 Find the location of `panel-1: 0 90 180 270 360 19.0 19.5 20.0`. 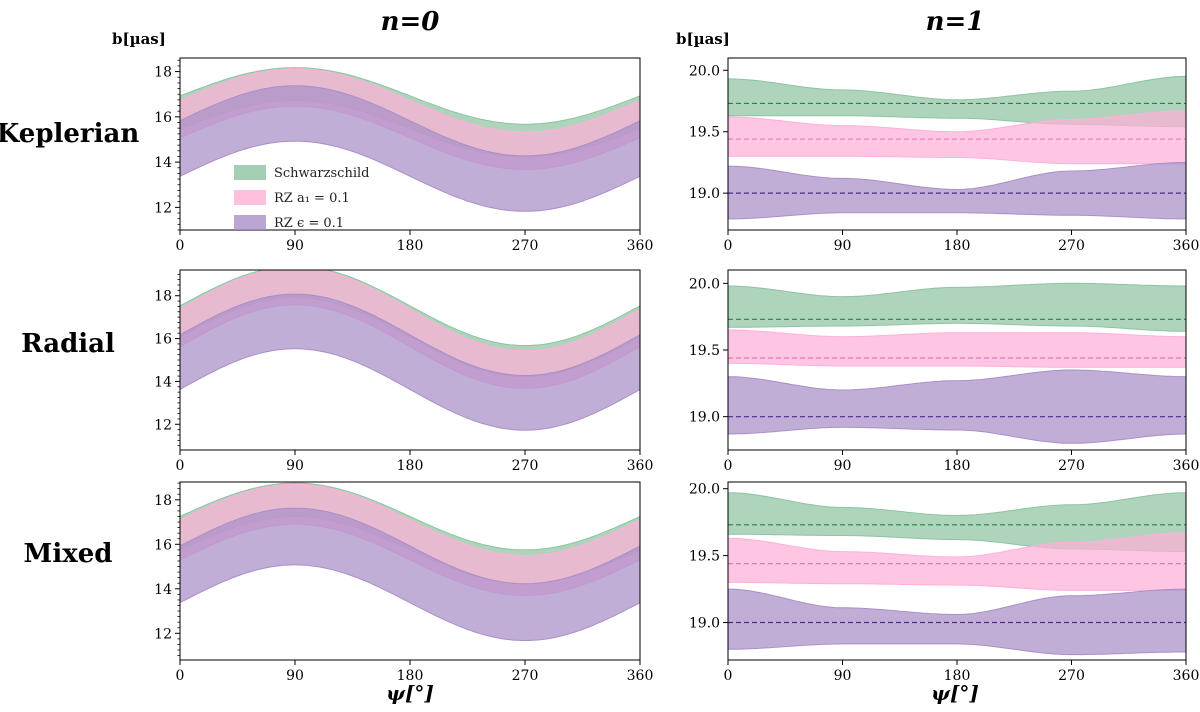

panel-1: 0 90 180 270 360 19.0 19.5 20.0 is located at coordinates (944, 155).